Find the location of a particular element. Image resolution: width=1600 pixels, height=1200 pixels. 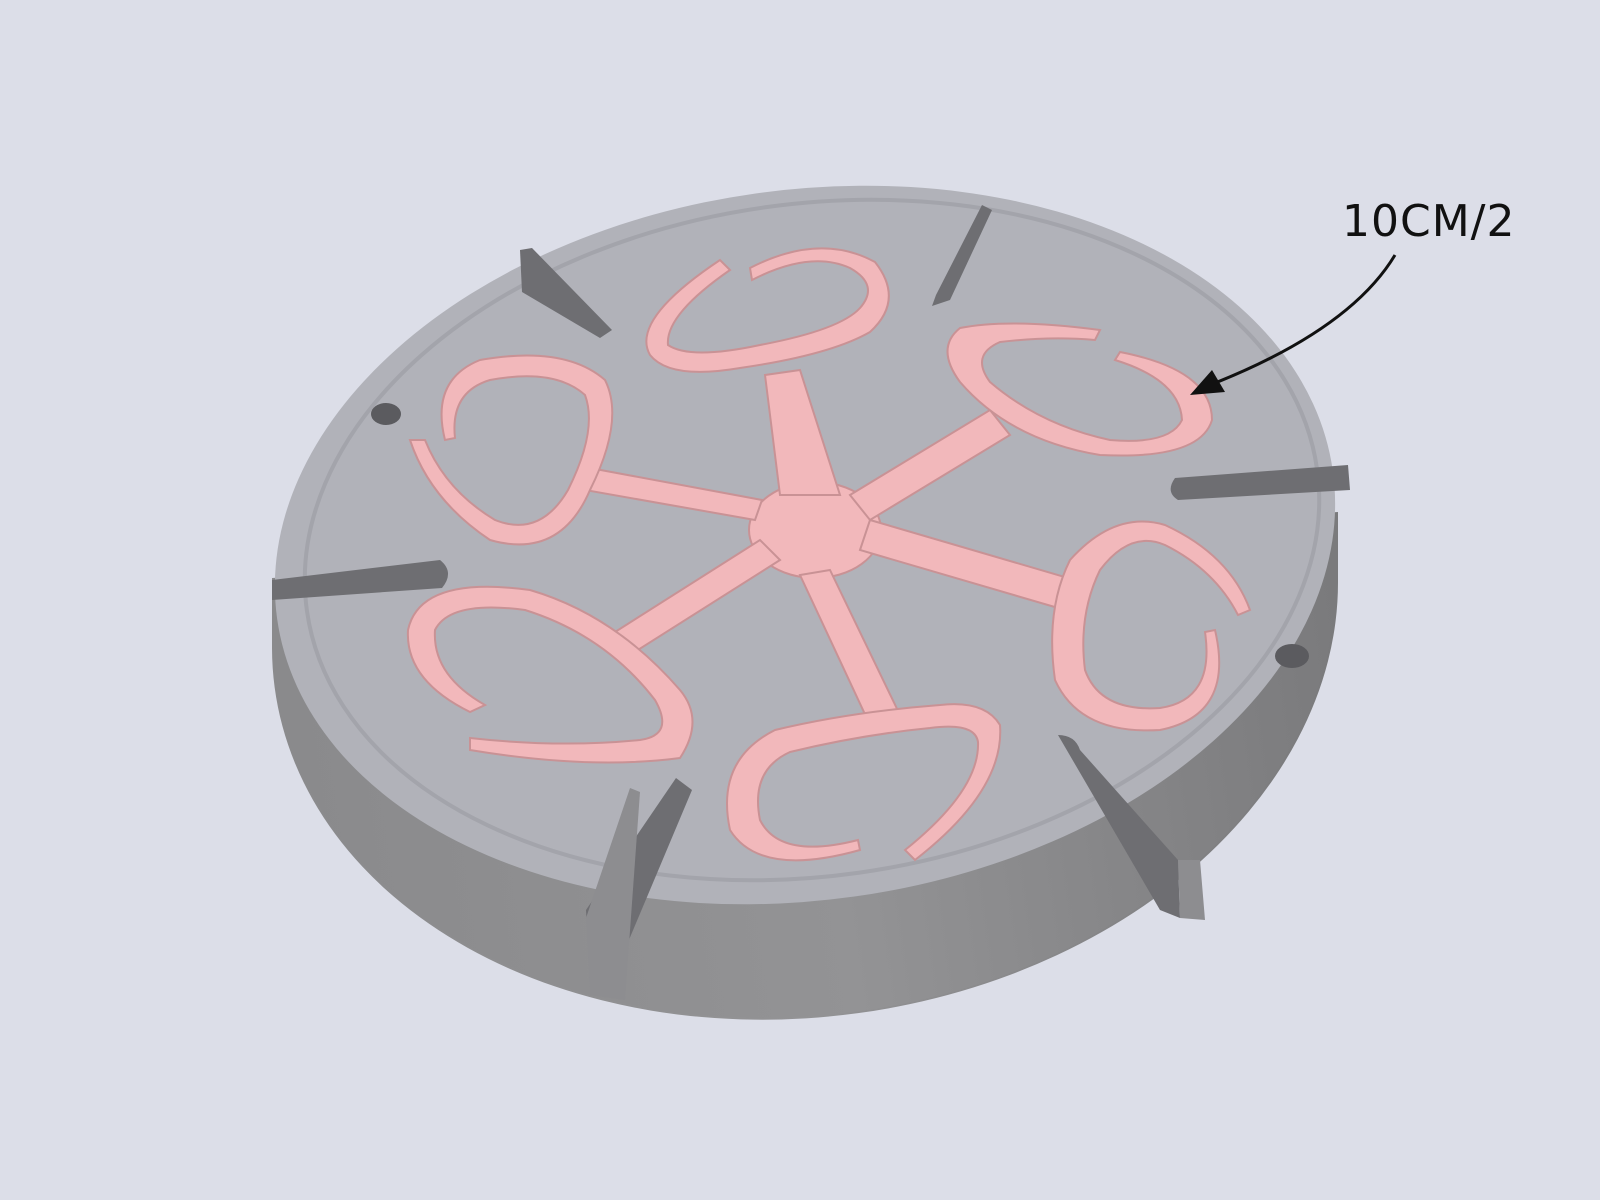

hook-right is located at coordinates (1151, 626).